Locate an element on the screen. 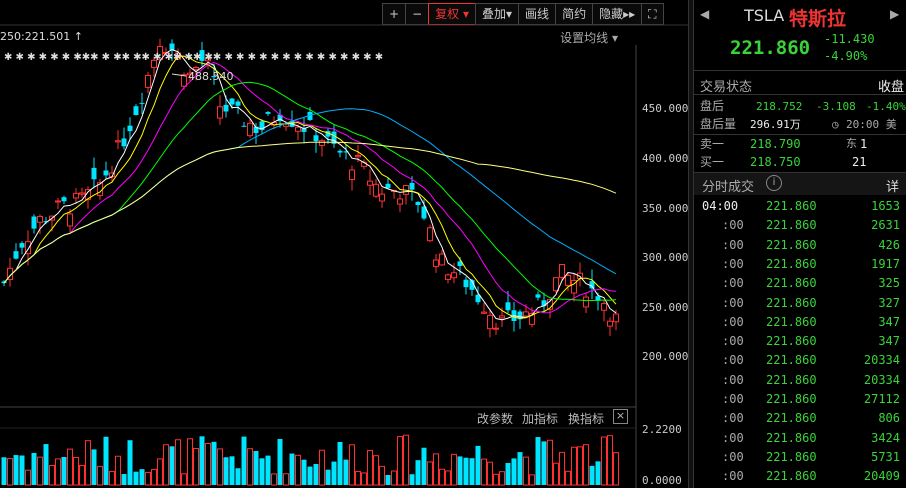 Image resolution: width=906 pixels, height=488 pixels. hide-button: 隐藏▸▸ is located at coordinates (617, 14).